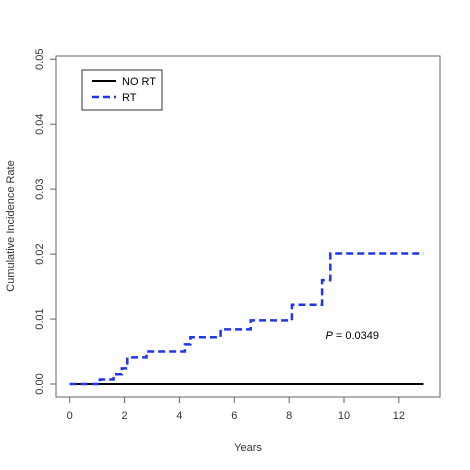  What do you see at coordinates (40, 383) in the screenshot?
I see `y-tick-label: 0.00` at bounding box center [40, 383].